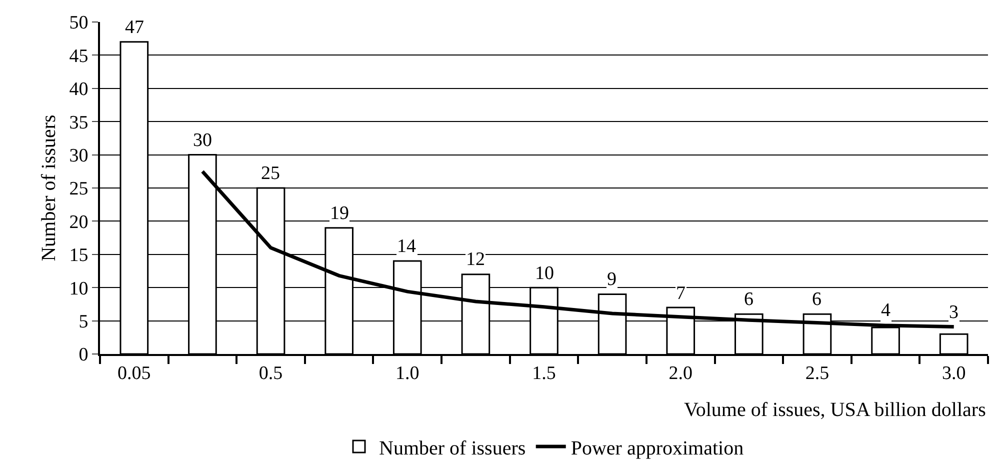  What do you see at coordinates (835, 410) in the screenshot?
I see `x-axis-title: Volume of issues, USA billion dollars` at bounding box center [835, 410].